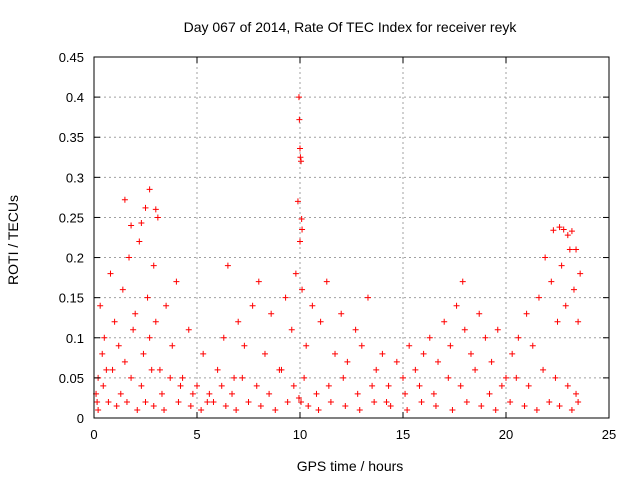 This screenshot has height=480, width=640. I want to click on y-tick-label: 0.3, so click(75, 177).